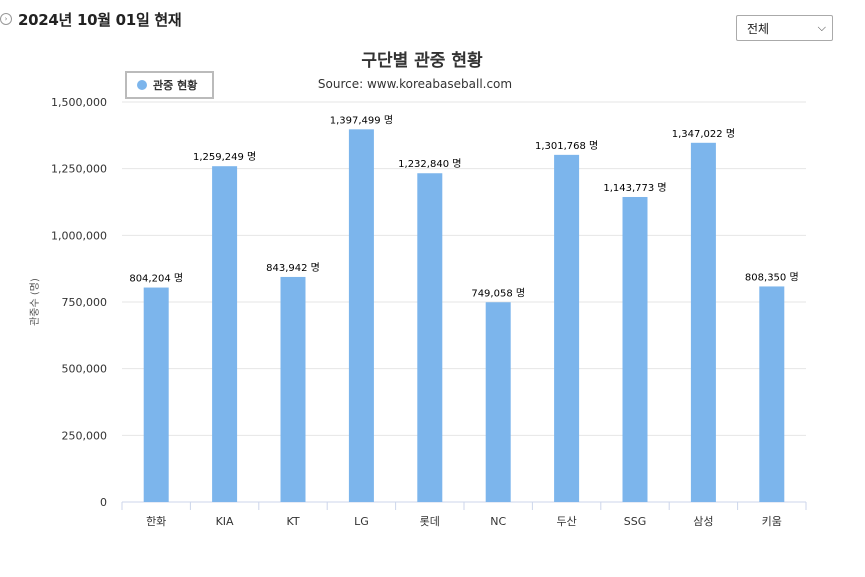  Describe the element at coordinates (175, 85) in the screenshot. I see `legend-item-label: 관중 현황` at that location.